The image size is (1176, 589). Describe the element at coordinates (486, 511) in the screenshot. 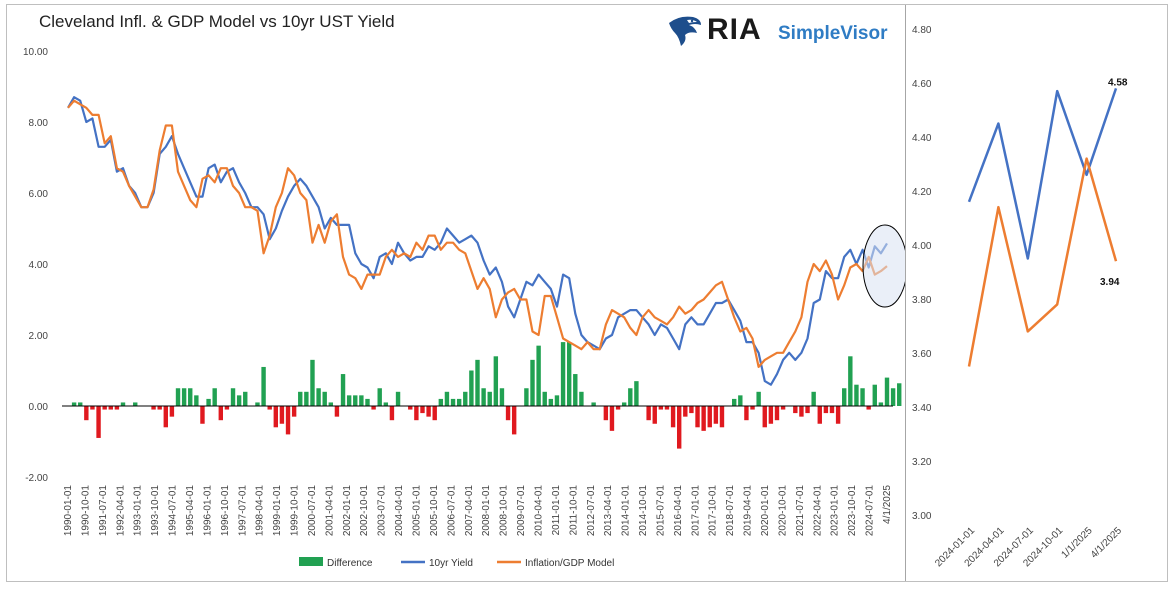

I see `x-tick-label: 2008-01-01` at that location.